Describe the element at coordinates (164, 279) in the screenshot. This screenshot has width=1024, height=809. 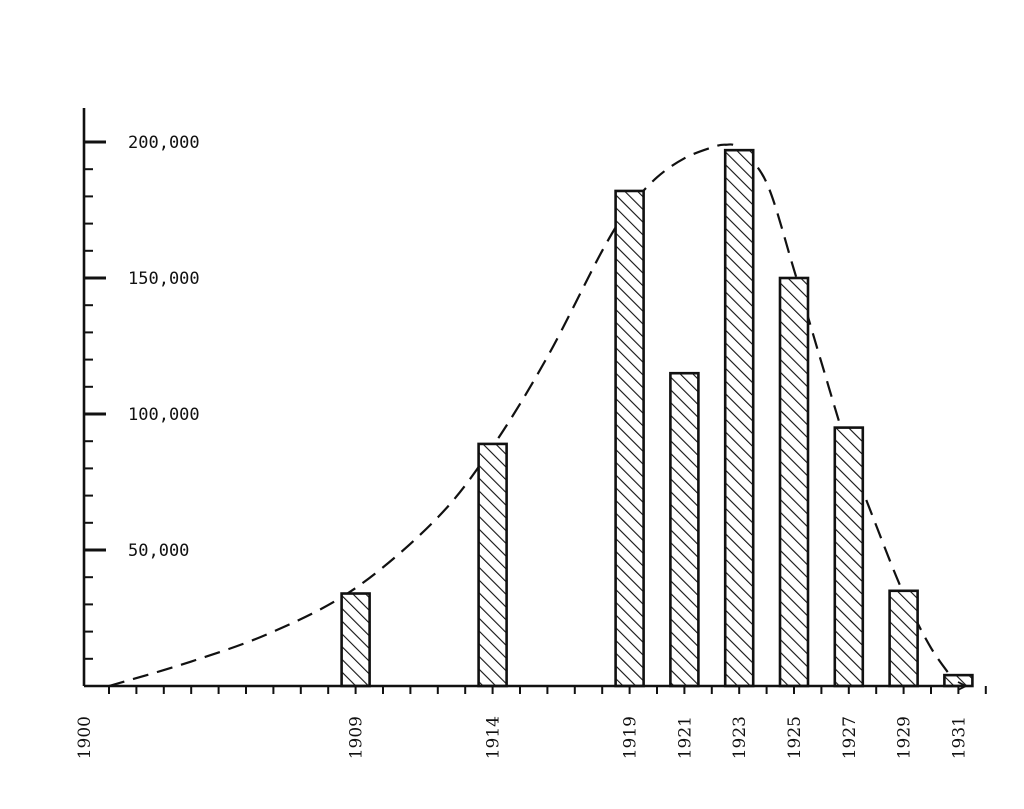
I see `y-tick-label: 150,000` at that location.